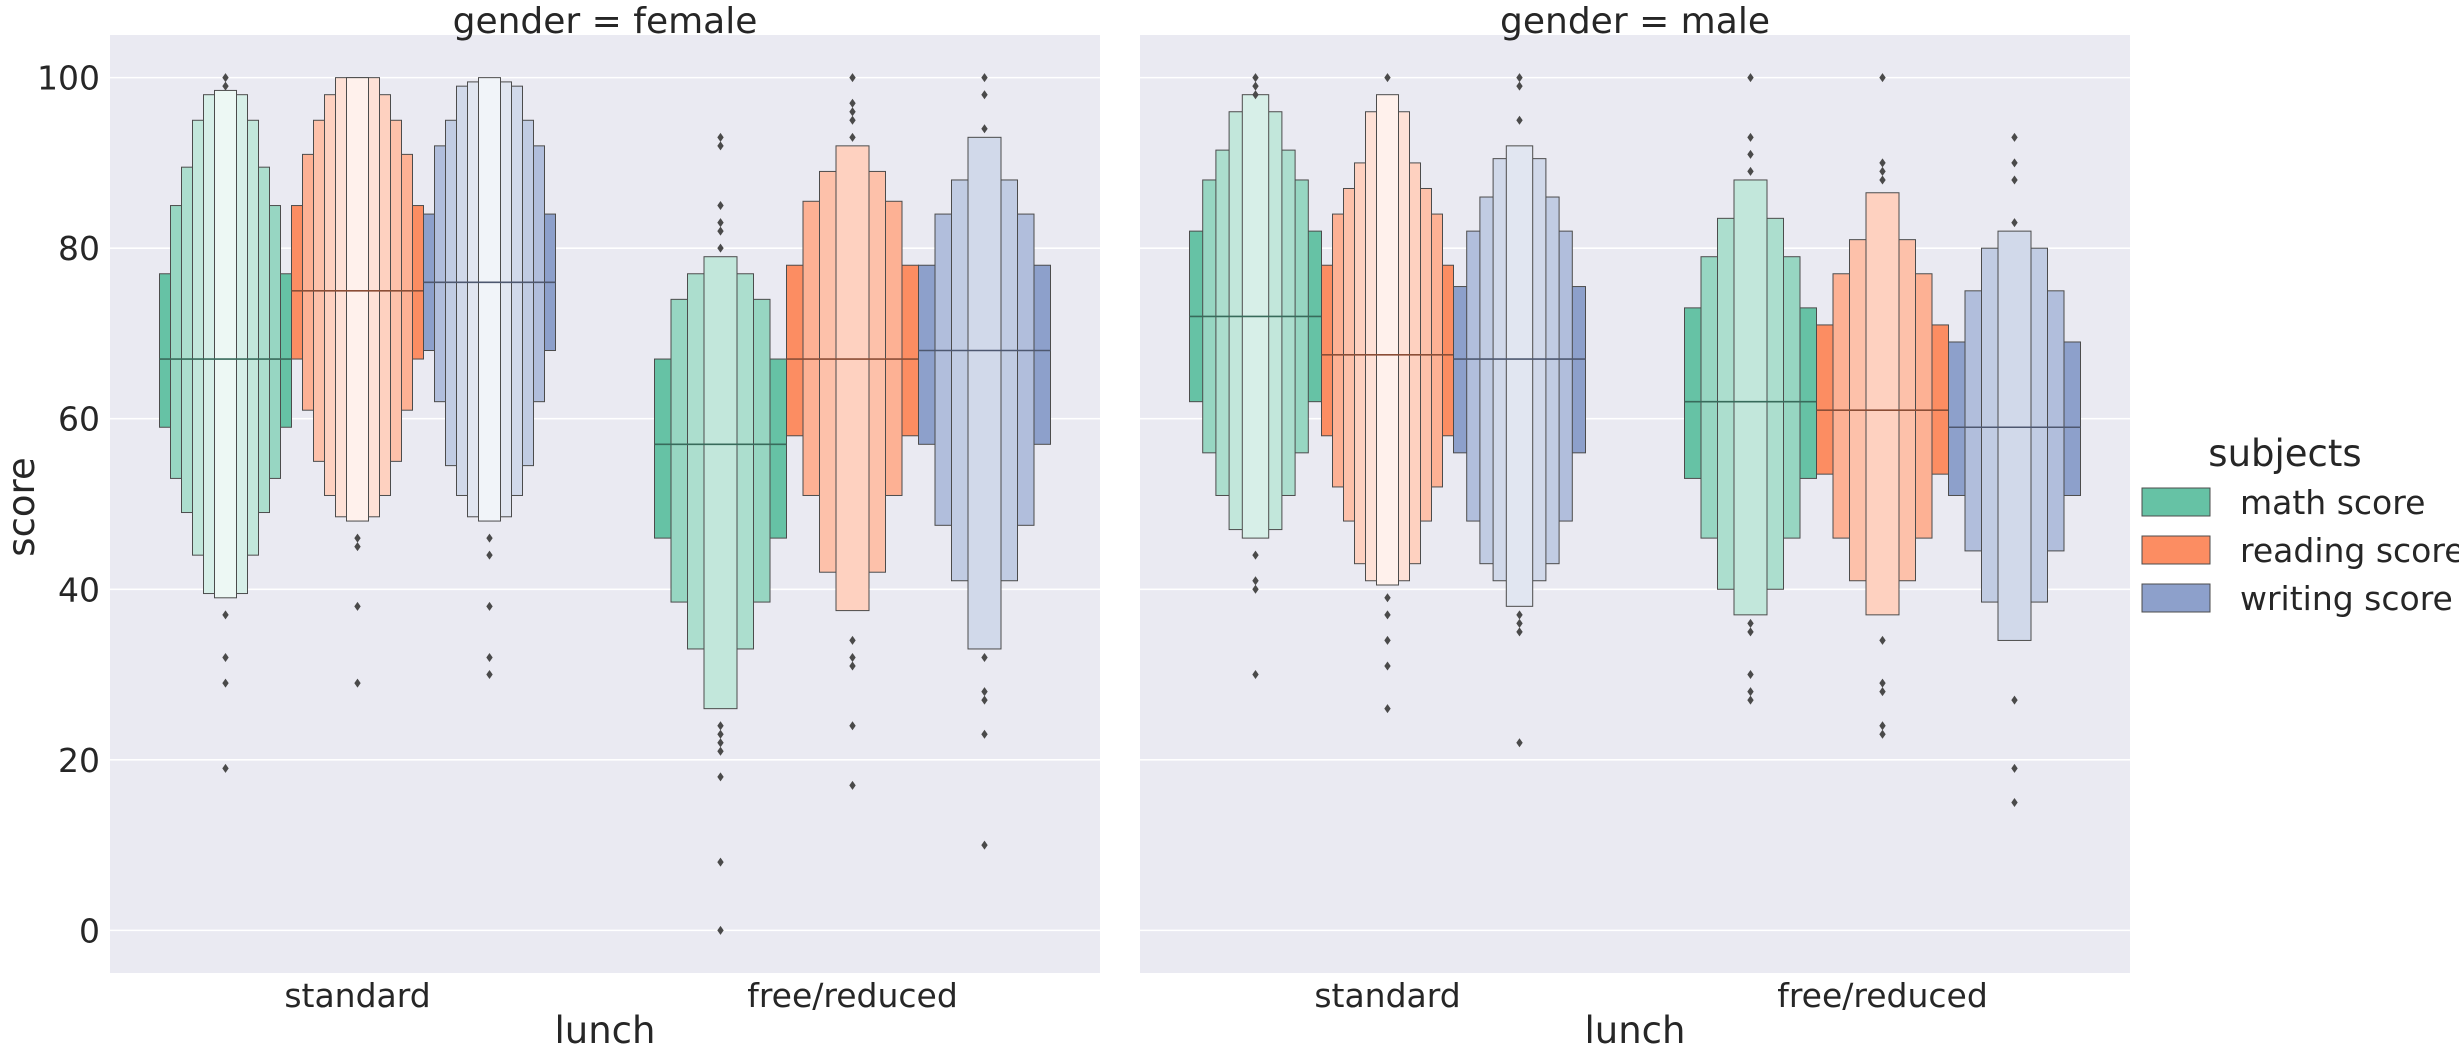 This screenshot has height=1053, width=2459. Describe the element at coordinates (1635, 1030) in the screenshot. I see `x-axis-label-male: lunch` at that location.